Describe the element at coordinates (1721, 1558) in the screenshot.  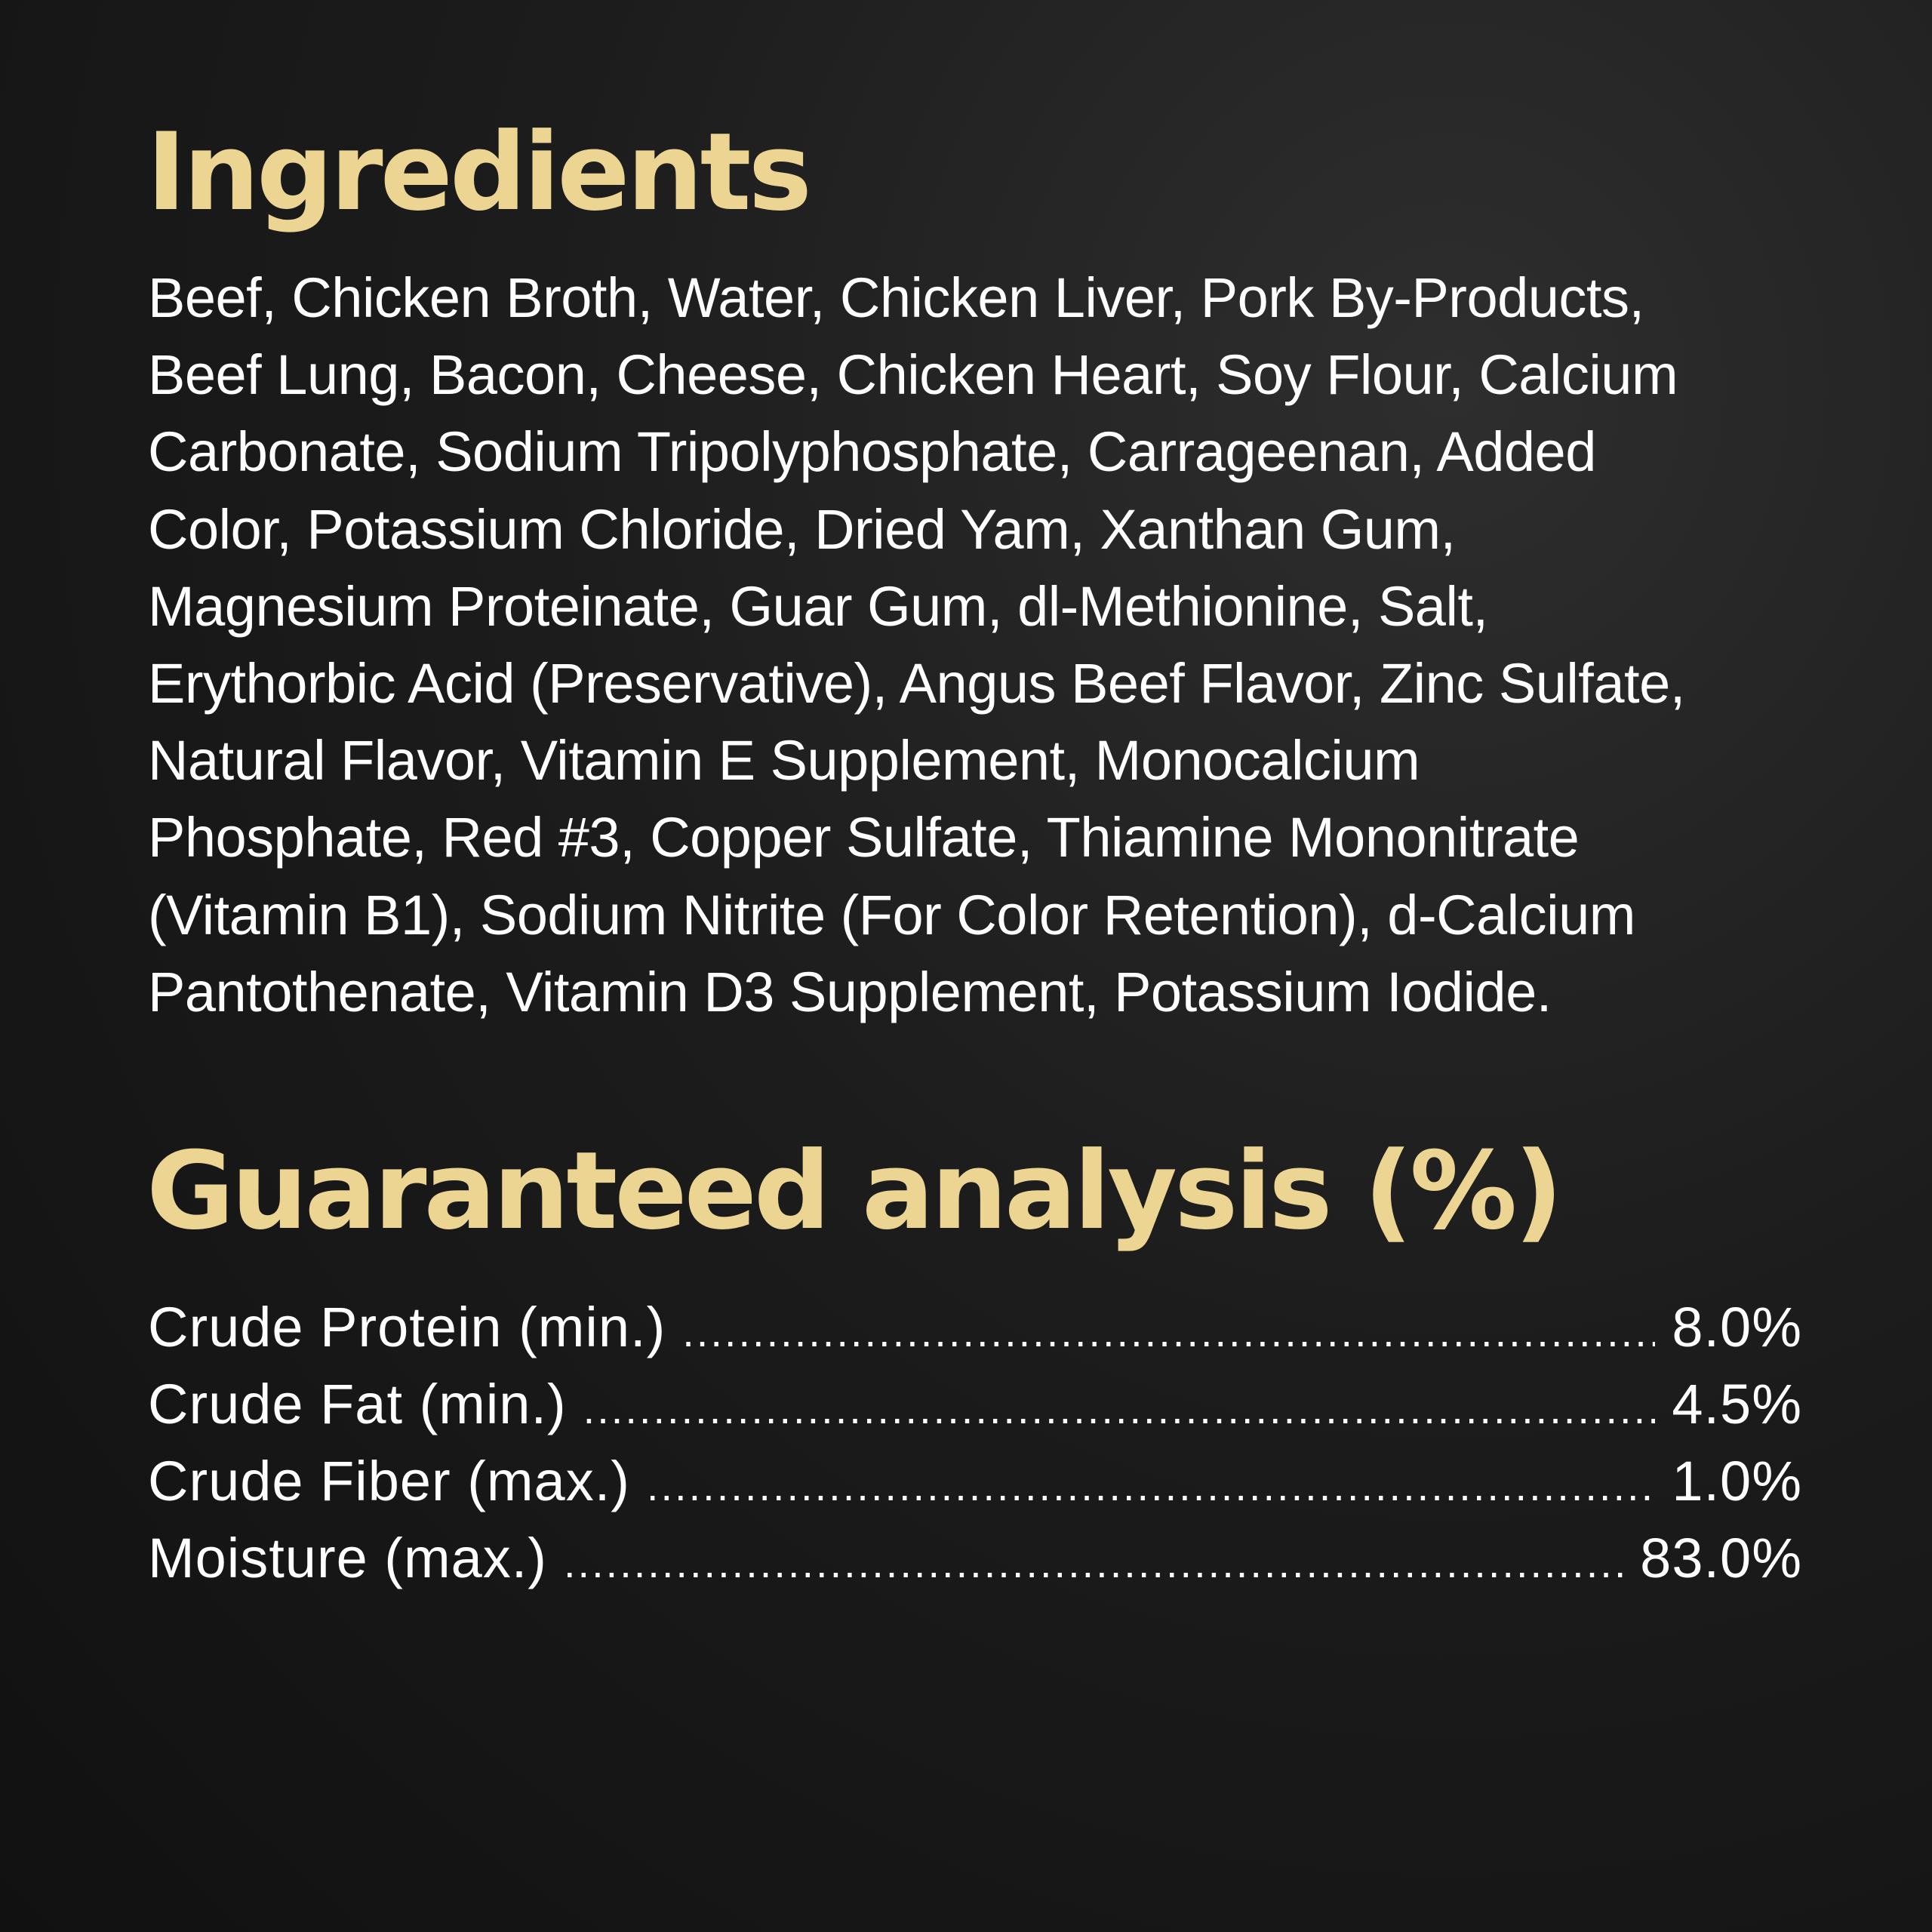
I see `analysis-value: 83.0%` at that location.